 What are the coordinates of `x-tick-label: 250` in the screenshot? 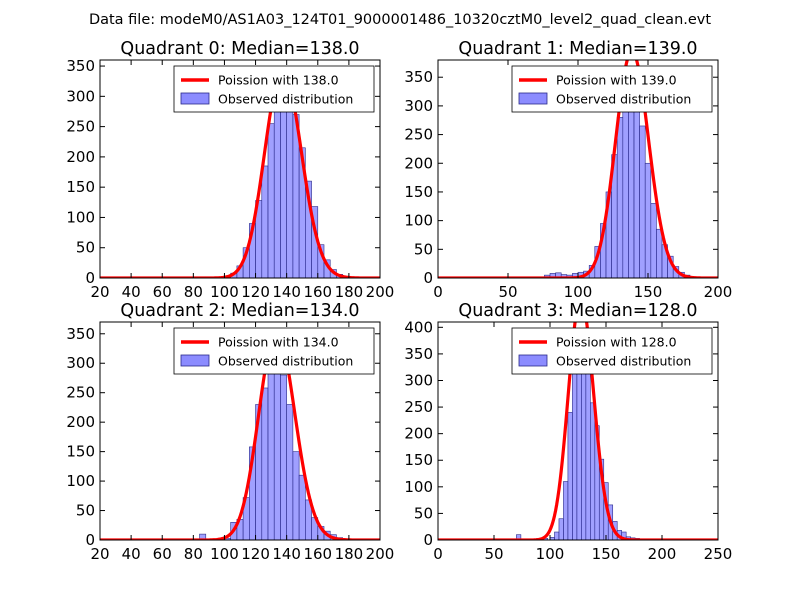 It's located at (718, 554).